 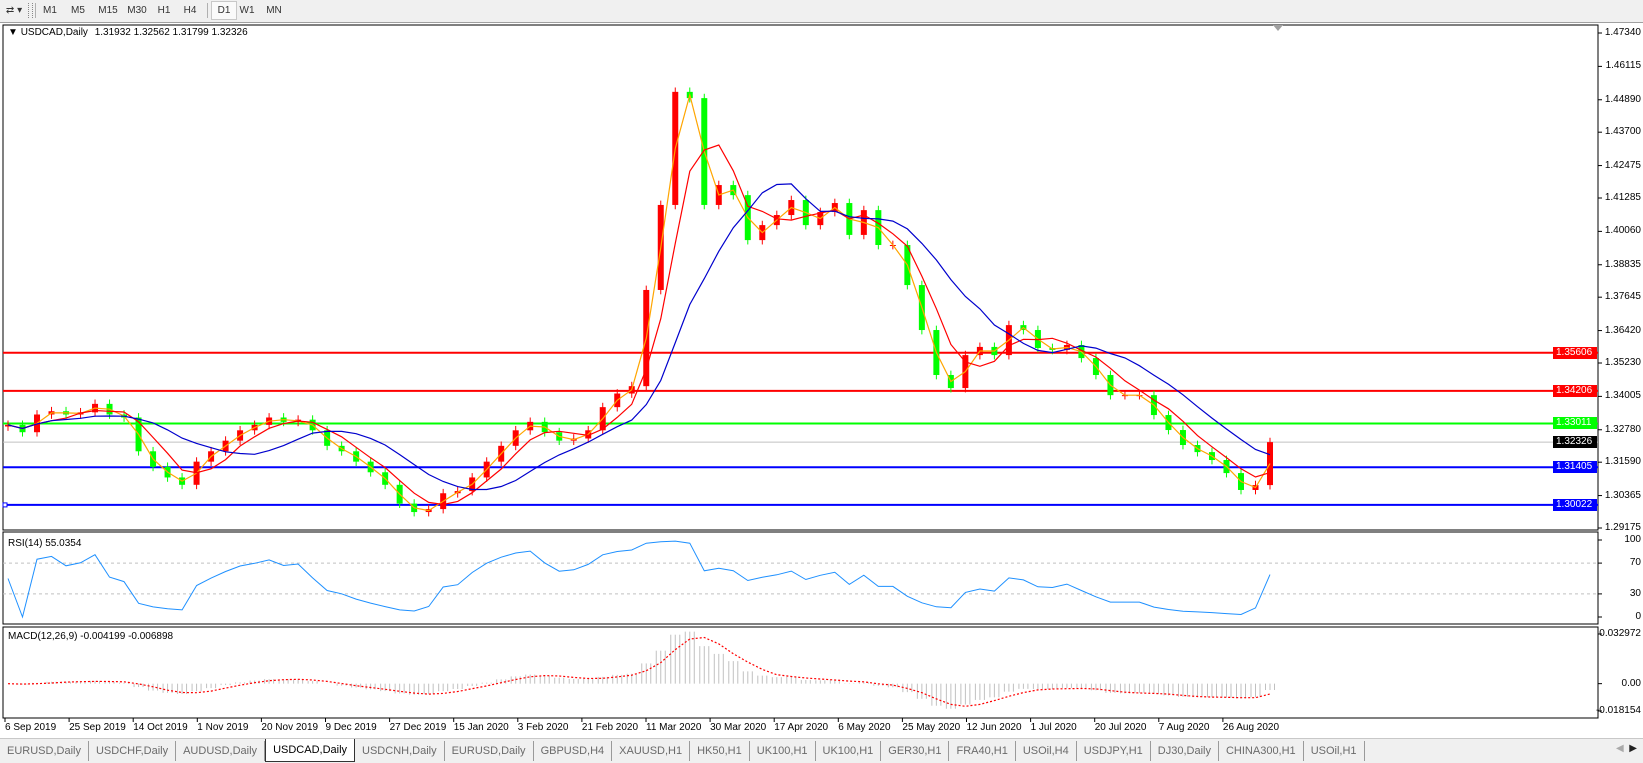 I want to click on macd-panel, so click(x=800, y=672).